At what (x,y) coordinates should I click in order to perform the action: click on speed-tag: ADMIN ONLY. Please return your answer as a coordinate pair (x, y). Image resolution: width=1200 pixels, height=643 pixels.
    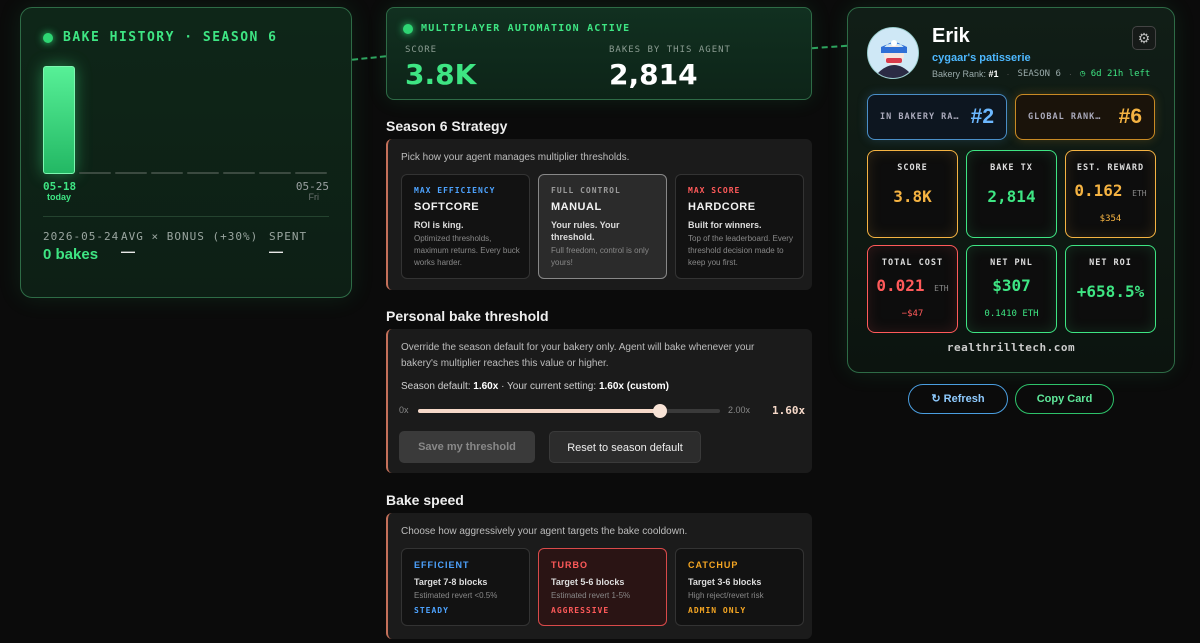
    Looking at the image, I should click on (717, 610).